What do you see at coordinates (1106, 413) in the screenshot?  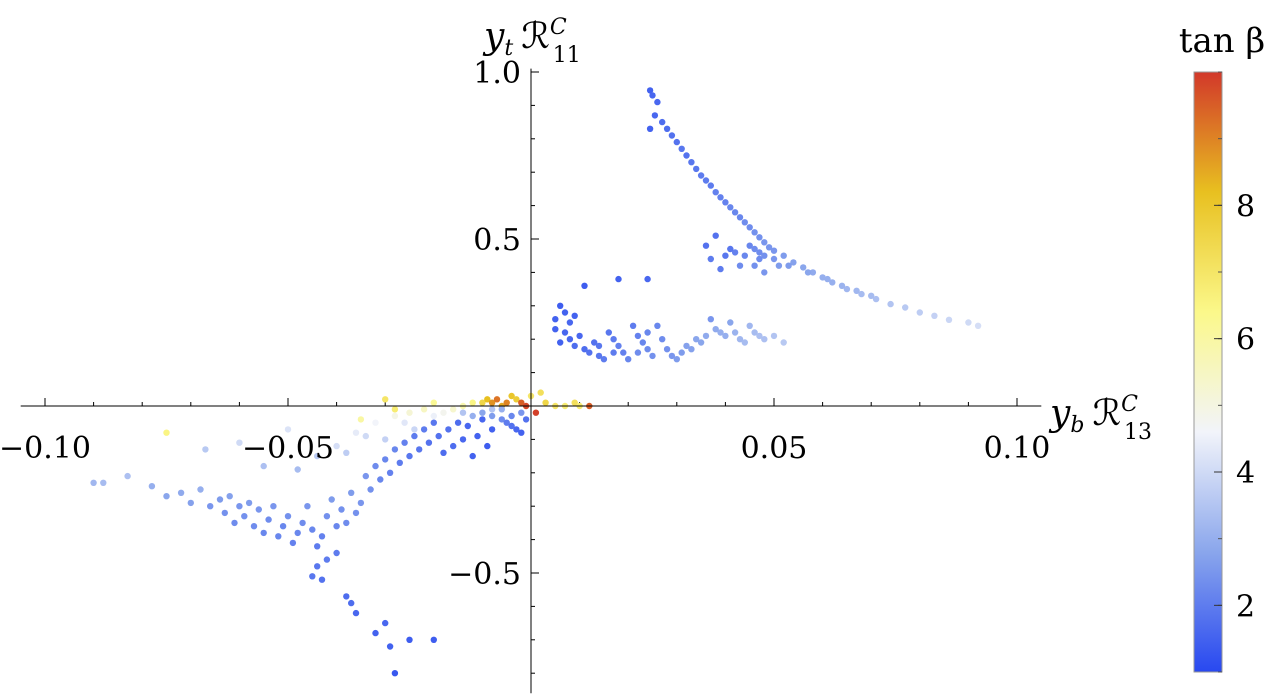 I see `x-axis-label-script: ℛ` at bounding box center [1106, 413].